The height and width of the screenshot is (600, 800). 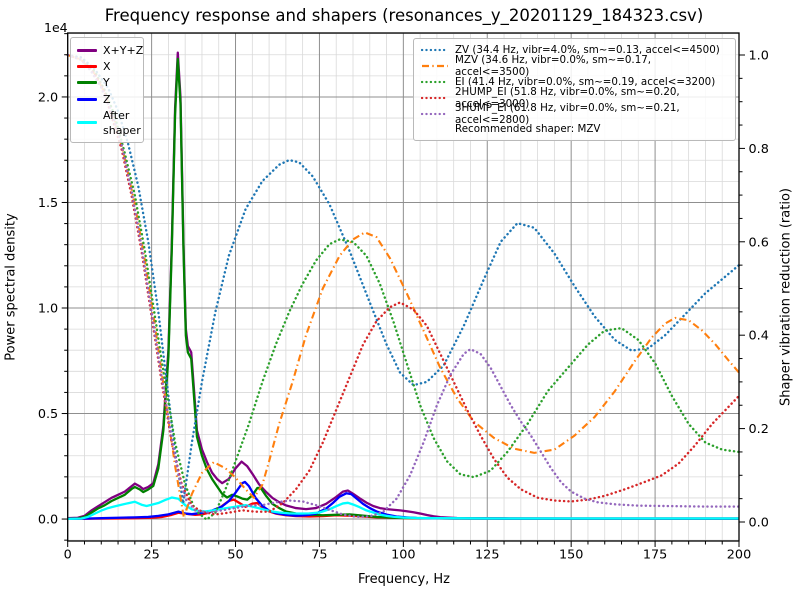 I want to click on y-axis-offset-label: 1e4, so click(x=56, y=27).